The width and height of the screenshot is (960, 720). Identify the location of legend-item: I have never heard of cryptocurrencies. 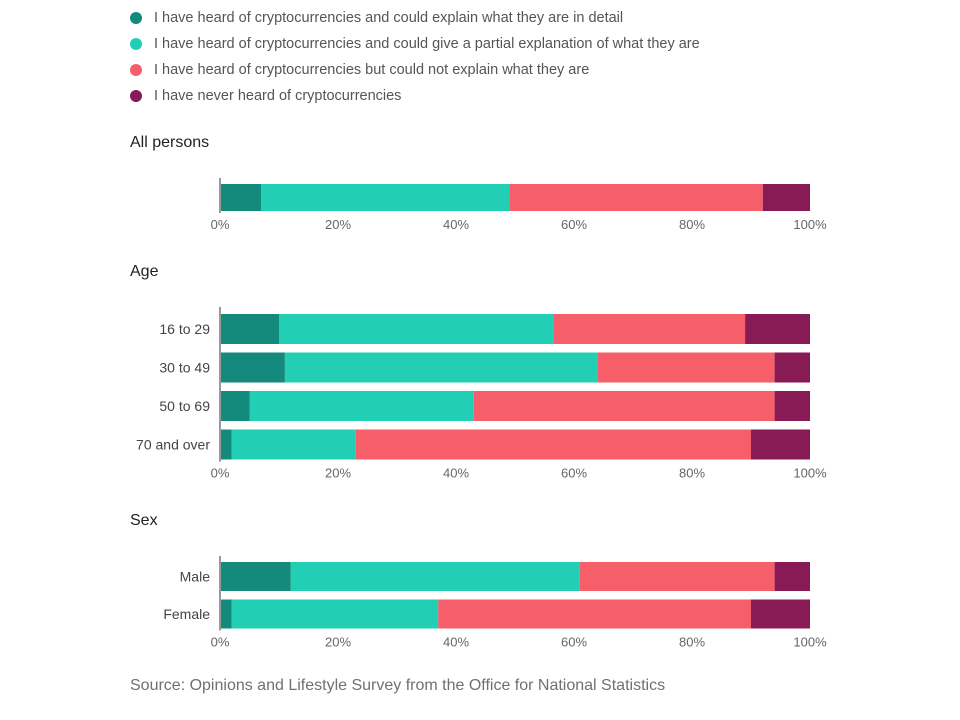
(415, 96).